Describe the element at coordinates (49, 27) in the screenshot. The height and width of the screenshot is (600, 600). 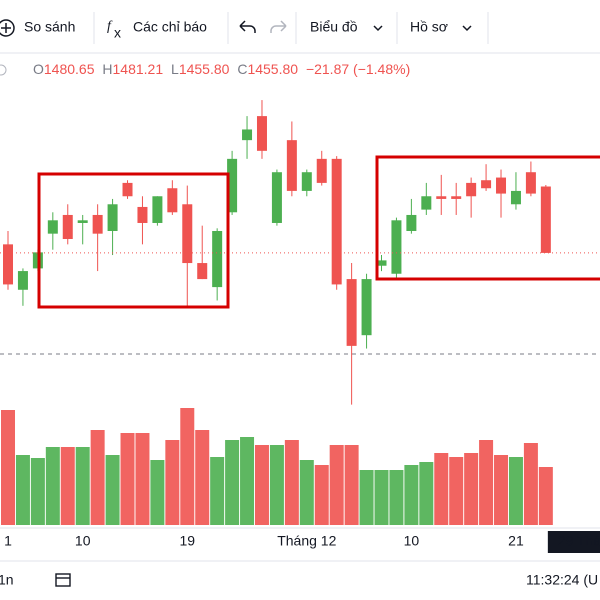
I see `compare-button: So sánh` at that location.